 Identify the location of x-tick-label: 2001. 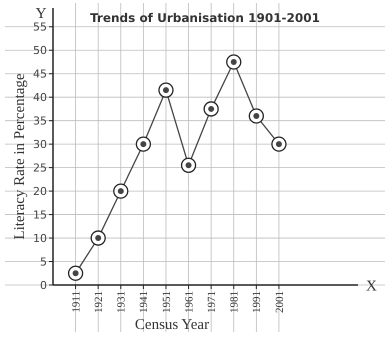
(280, 302).